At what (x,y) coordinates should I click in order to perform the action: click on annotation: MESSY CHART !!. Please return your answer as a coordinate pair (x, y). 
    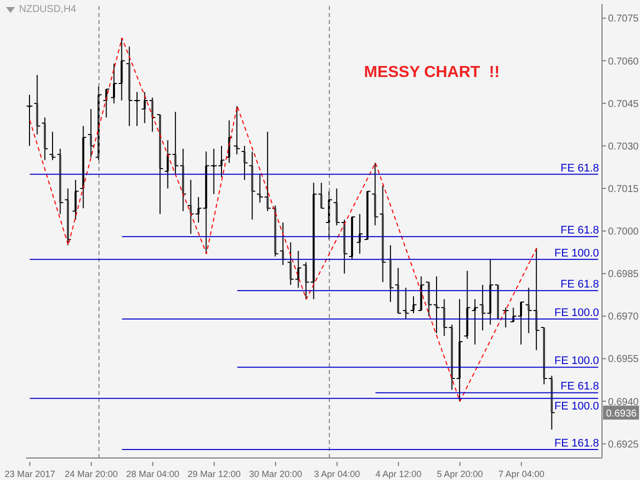
    Looking at the image, I should click on (432, 73).